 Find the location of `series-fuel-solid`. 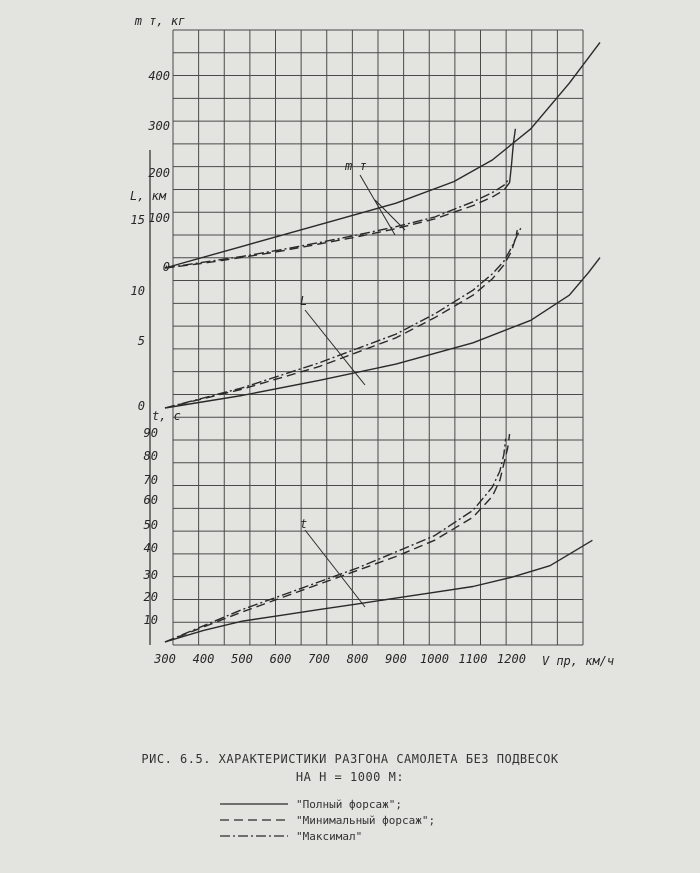

series-fuel-solid is located at coordinates (512, 155).